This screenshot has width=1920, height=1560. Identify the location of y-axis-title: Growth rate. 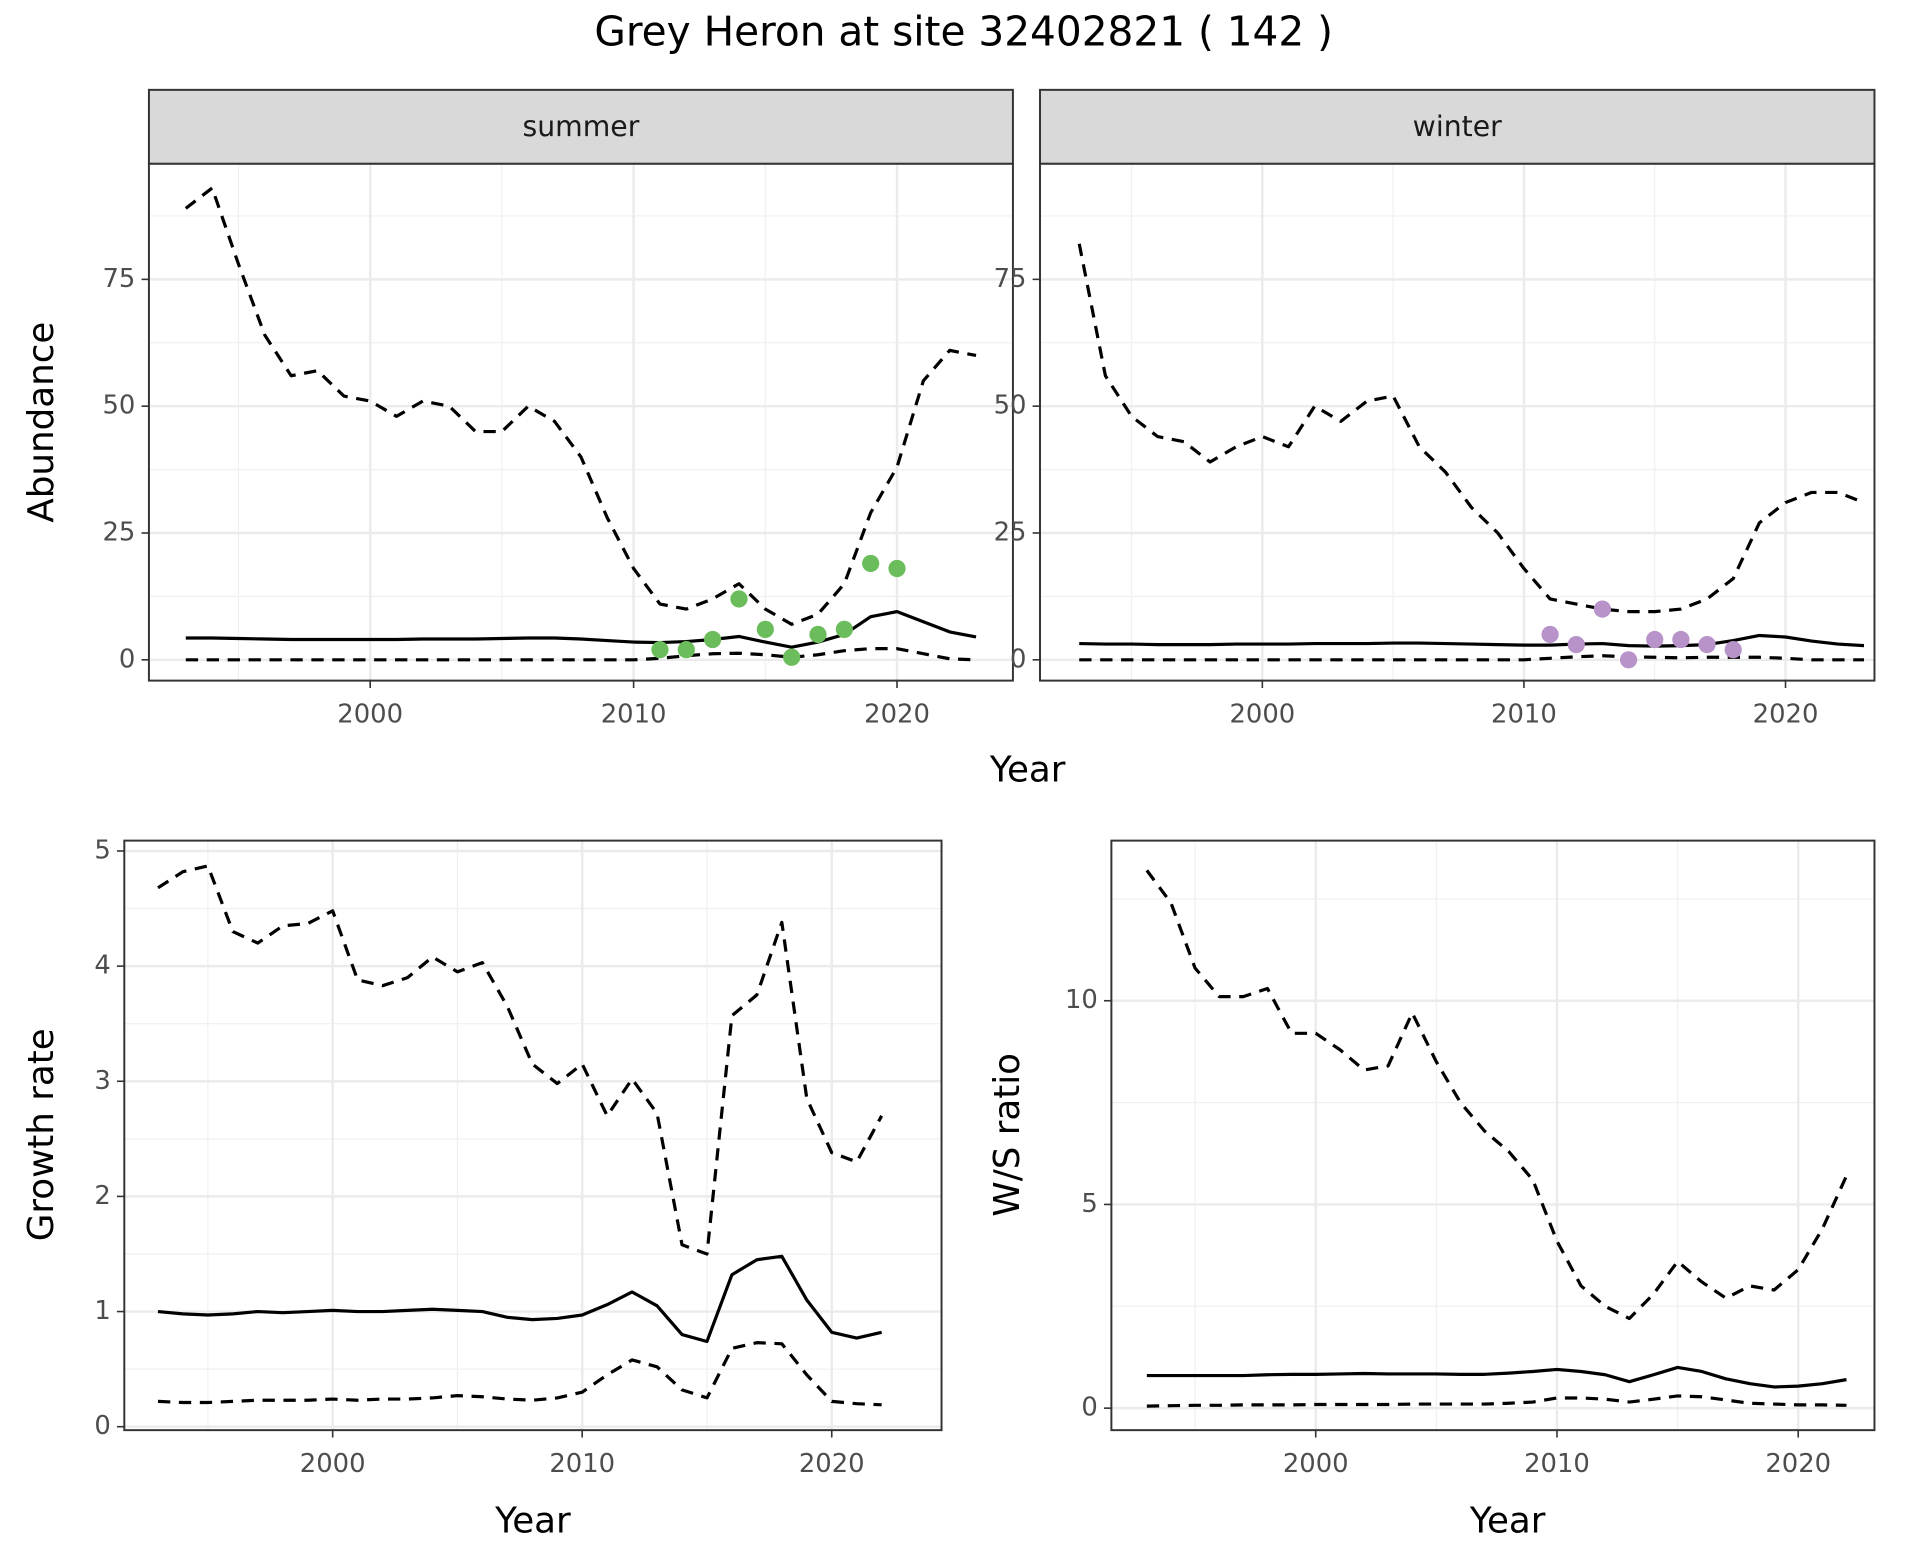
(41, 1134).